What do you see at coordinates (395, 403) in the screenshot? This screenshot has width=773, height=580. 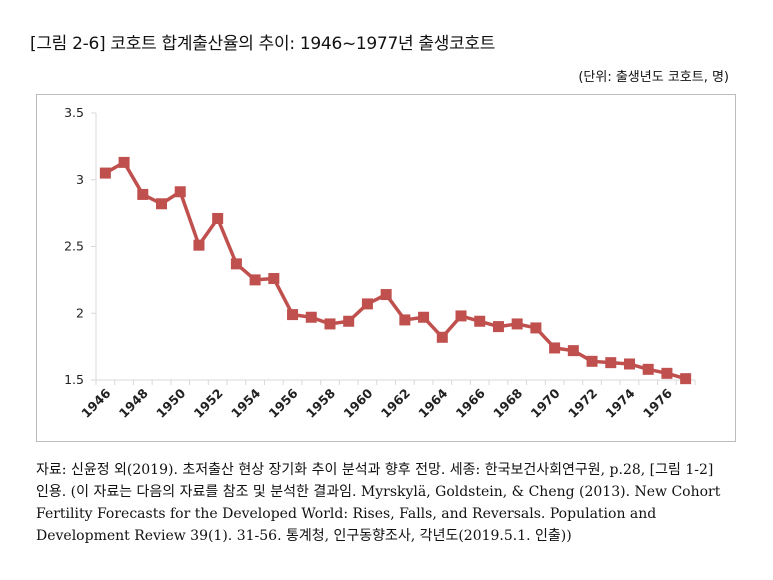 I see `x-tick-label: 1962` at bounding box center [395, 403].